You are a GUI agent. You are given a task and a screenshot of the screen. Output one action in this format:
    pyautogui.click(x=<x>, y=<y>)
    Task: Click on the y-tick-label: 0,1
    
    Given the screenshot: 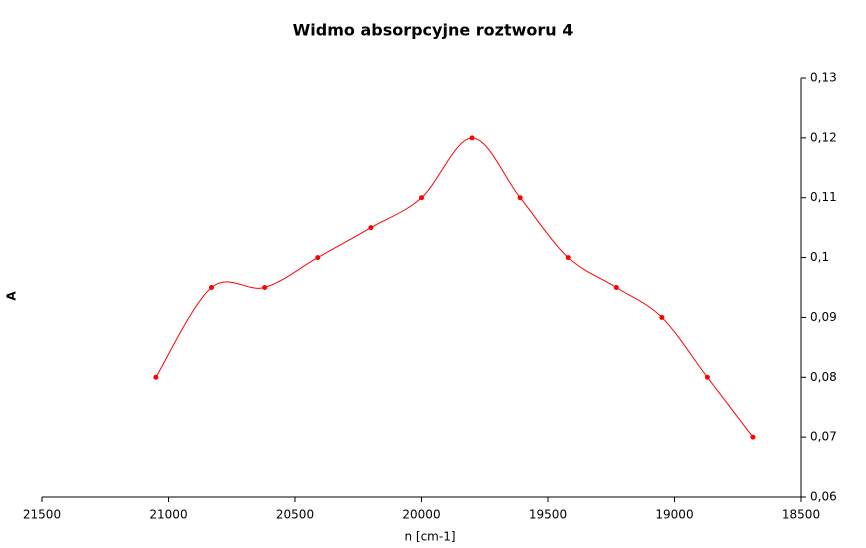 What is the action you would take?
    pyautogui.click(x=819, y=257)
    